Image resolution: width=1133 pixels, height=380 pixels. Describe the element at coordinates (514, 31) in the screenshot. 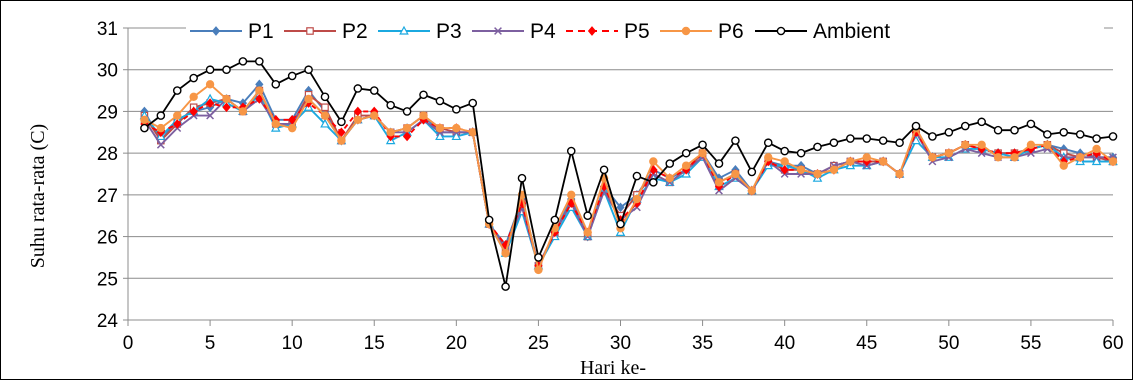

I see `legend-entry-p4: P4` at that location.